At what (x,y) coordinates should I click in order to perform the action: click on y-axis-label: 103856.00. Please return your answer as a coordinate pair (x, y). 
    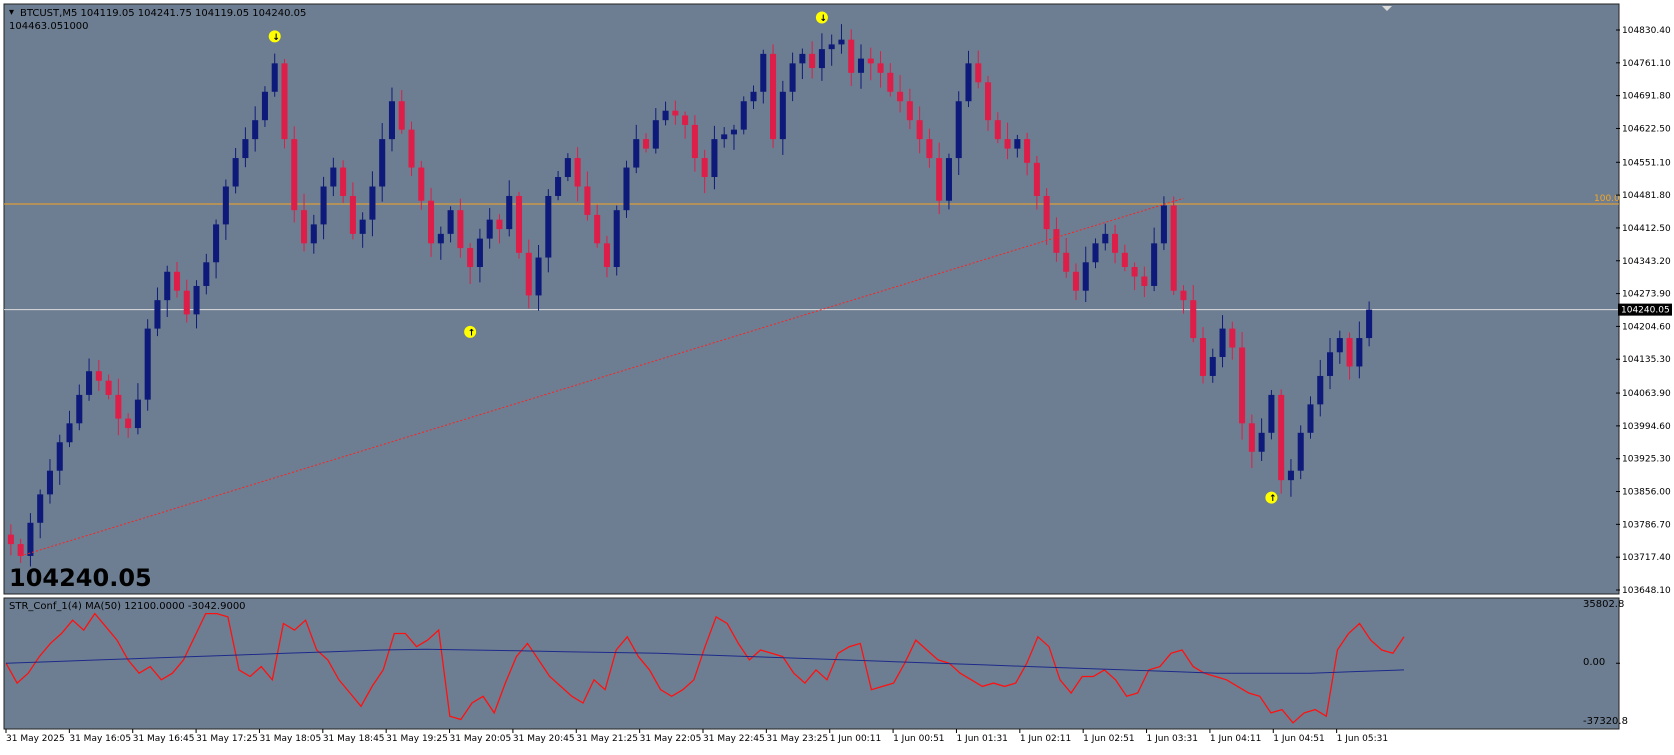
    Looking at the image, I should click on (1646, 493).